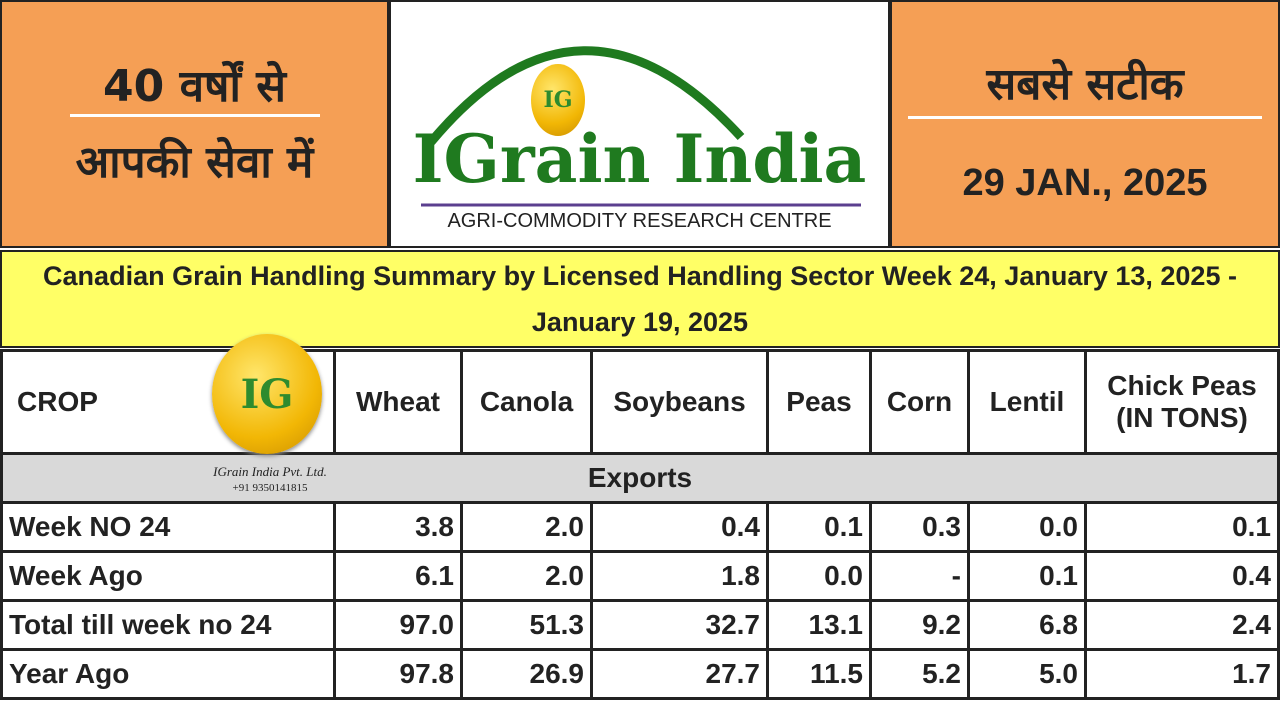 The image size is (1280, 718). What do you see at coordinates (270, 471) in the screenshot?
I see `watermark-company: IGrain India Pvt. Ltd.` at bounding box center [270, 471].